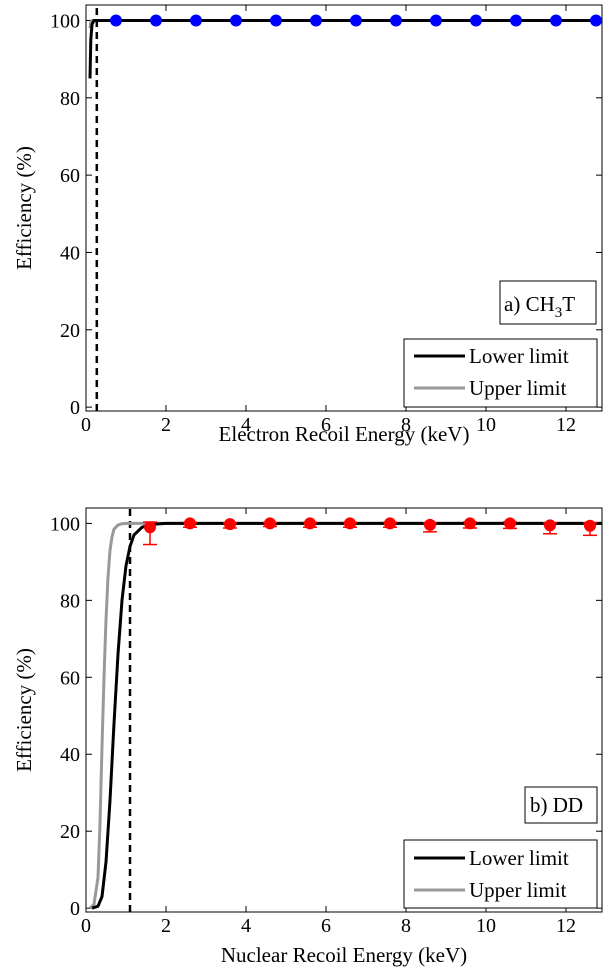  I want to click on y-tick-label-a: 80, so click(70, 99).